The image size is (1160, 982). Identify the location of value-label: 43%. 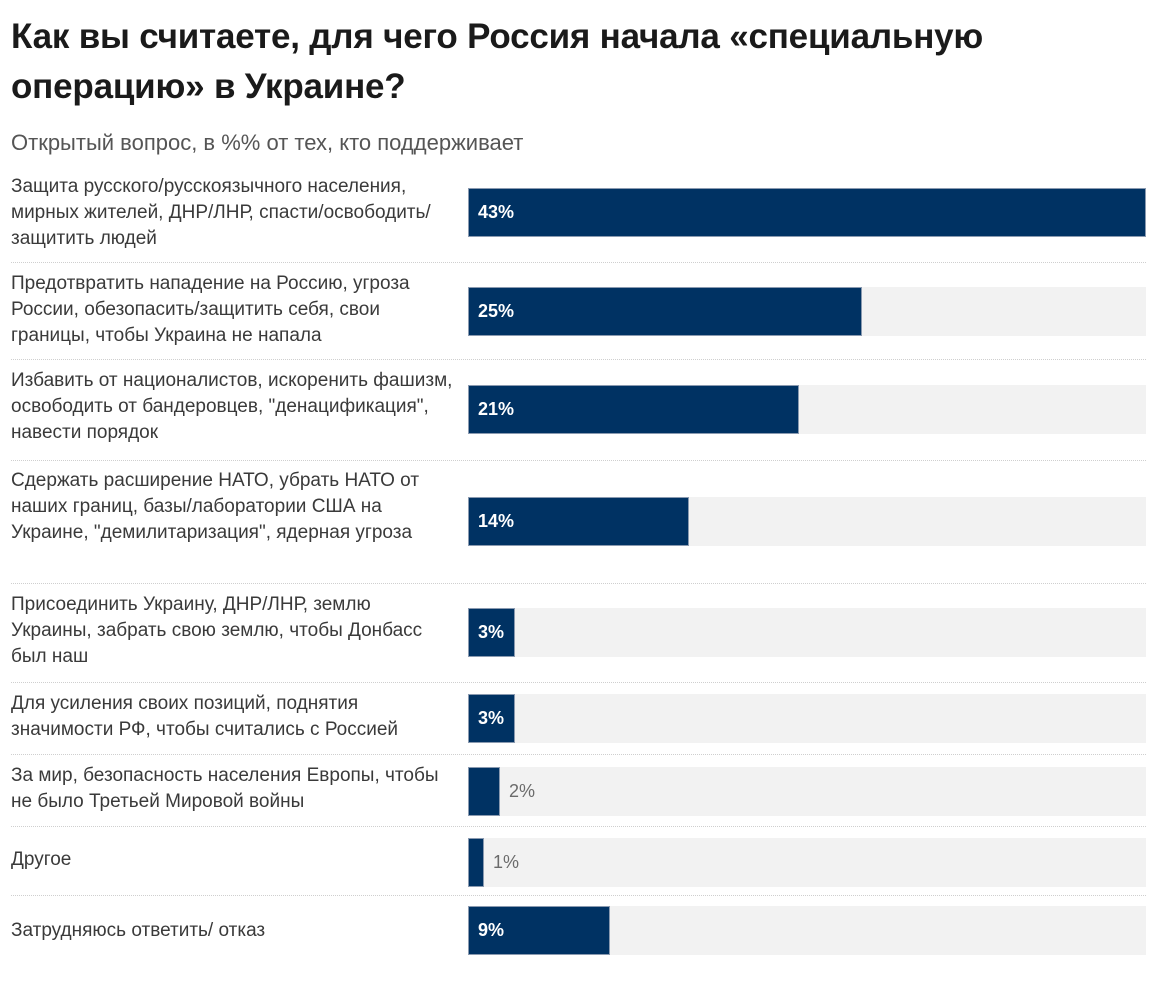
(496, 212).